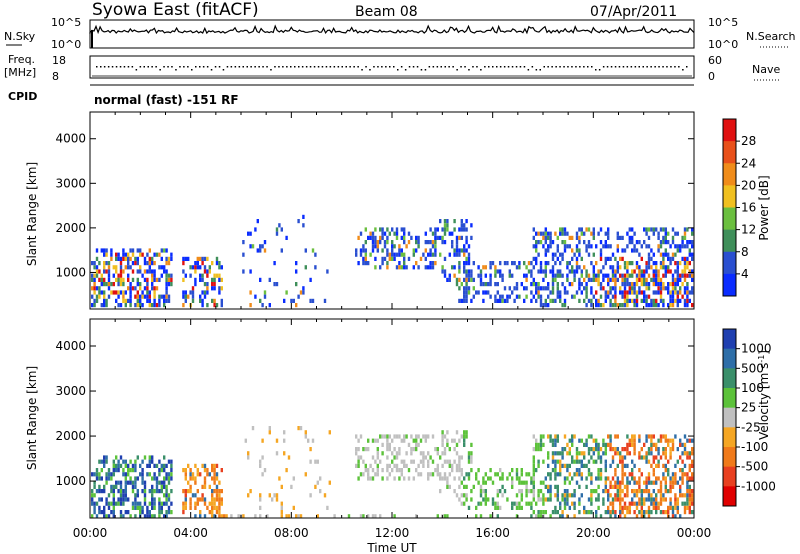 This screenshot has width=800, height=554. I want to click on freq-scale-bottom: 8, so click(55, 76).